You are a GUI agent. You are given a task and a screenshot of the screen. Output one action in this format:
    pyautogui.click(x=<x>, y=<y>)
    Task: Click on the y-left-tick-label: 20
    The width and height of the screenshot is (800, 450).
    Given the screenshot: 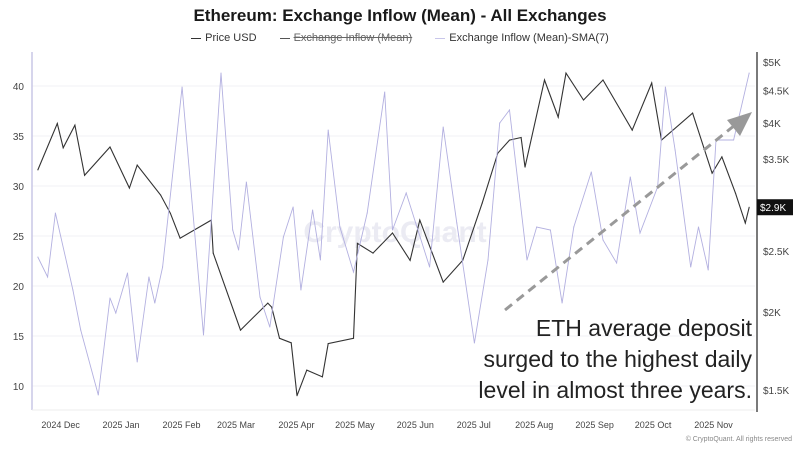 What is the action you would take?
    pyautogui.click(x=19, y=287)
    